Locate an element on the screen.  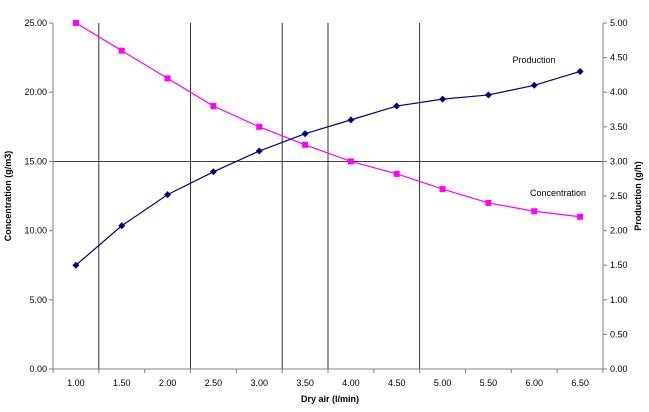
y-right-tick-label: 2.50 is located at coordinates (619, 196).